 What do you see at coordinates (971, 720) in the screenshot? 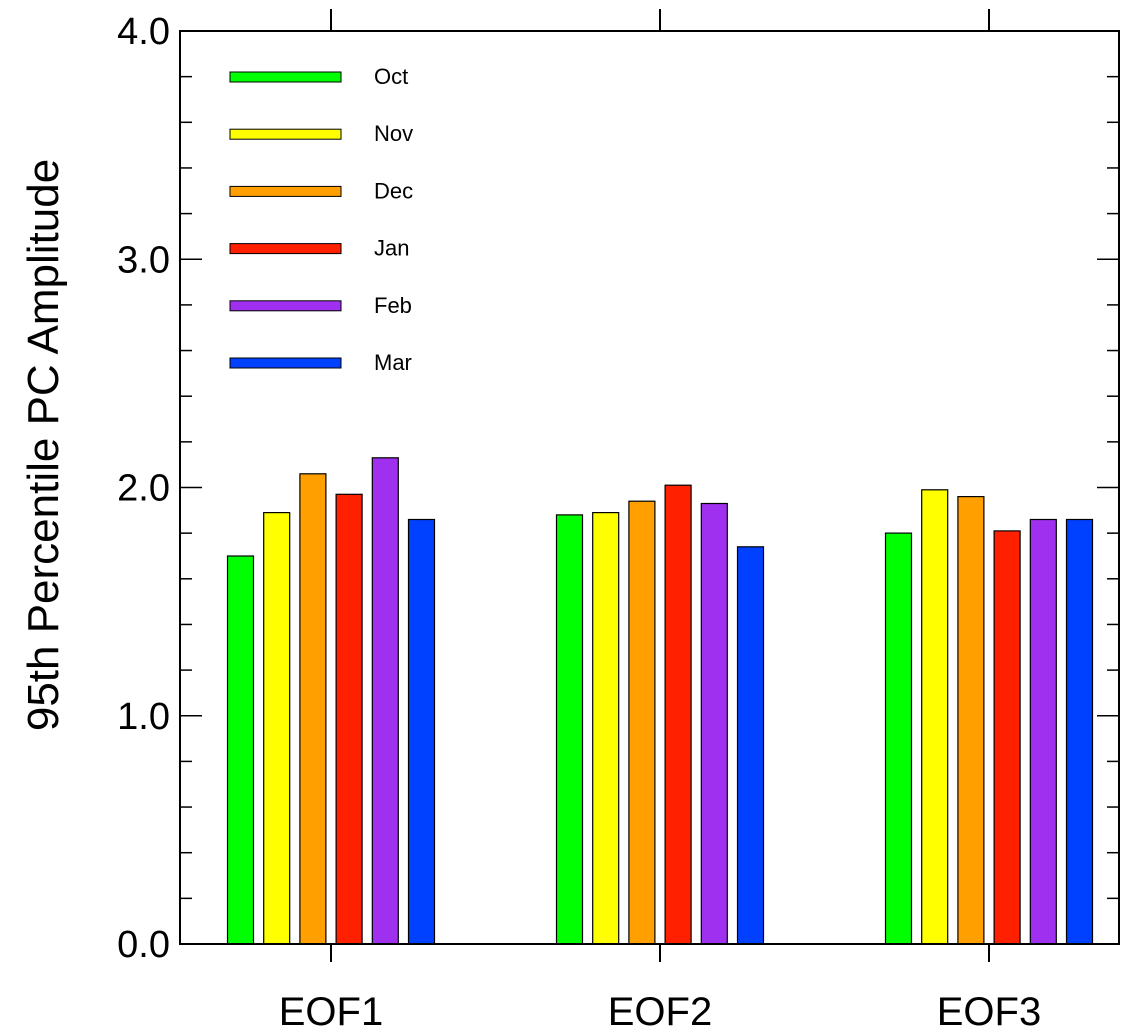
I see `bar-eof3-dec` at bounding box center [971, 720].